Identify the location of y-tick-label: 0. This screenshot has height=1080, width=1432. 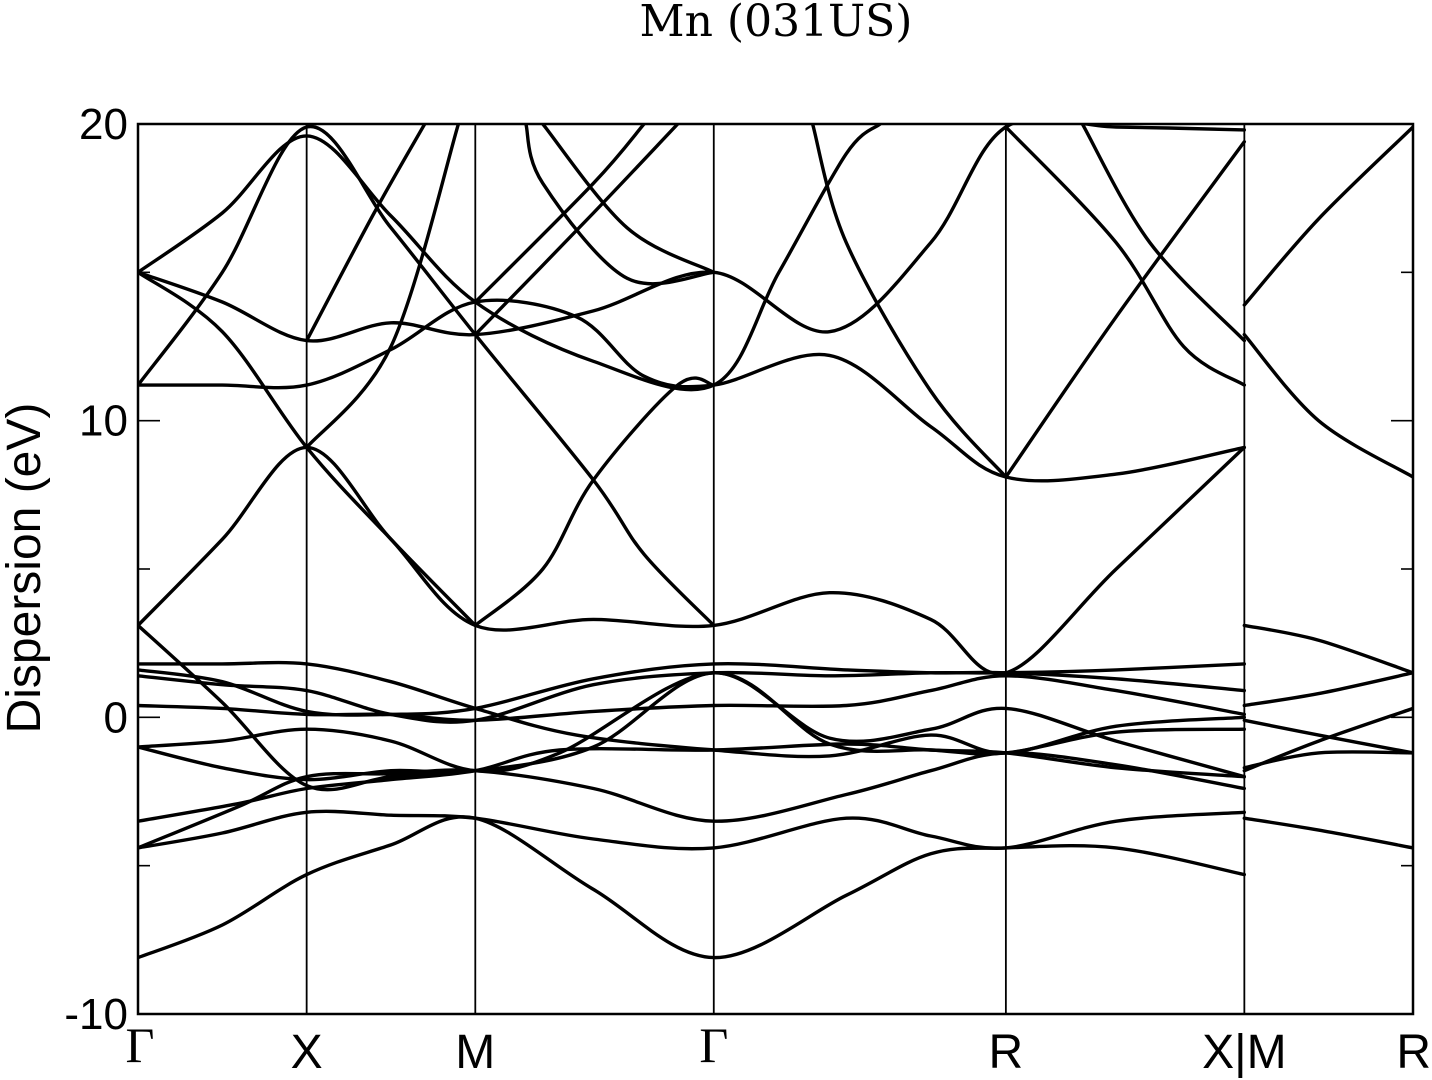
(116, 717).